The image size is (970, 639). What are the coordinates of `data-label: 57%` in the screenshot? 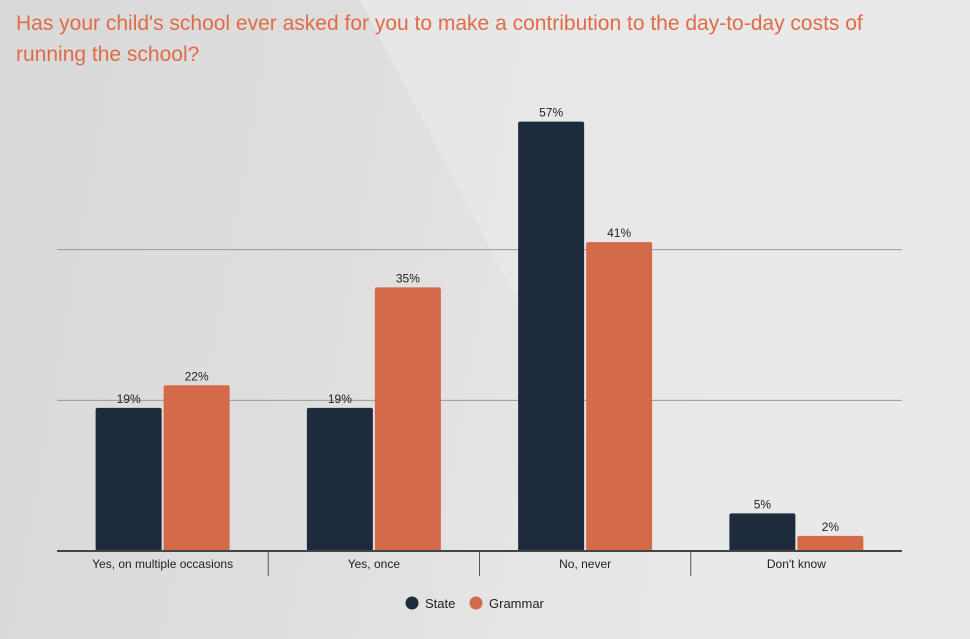 It's located at (551, 113).